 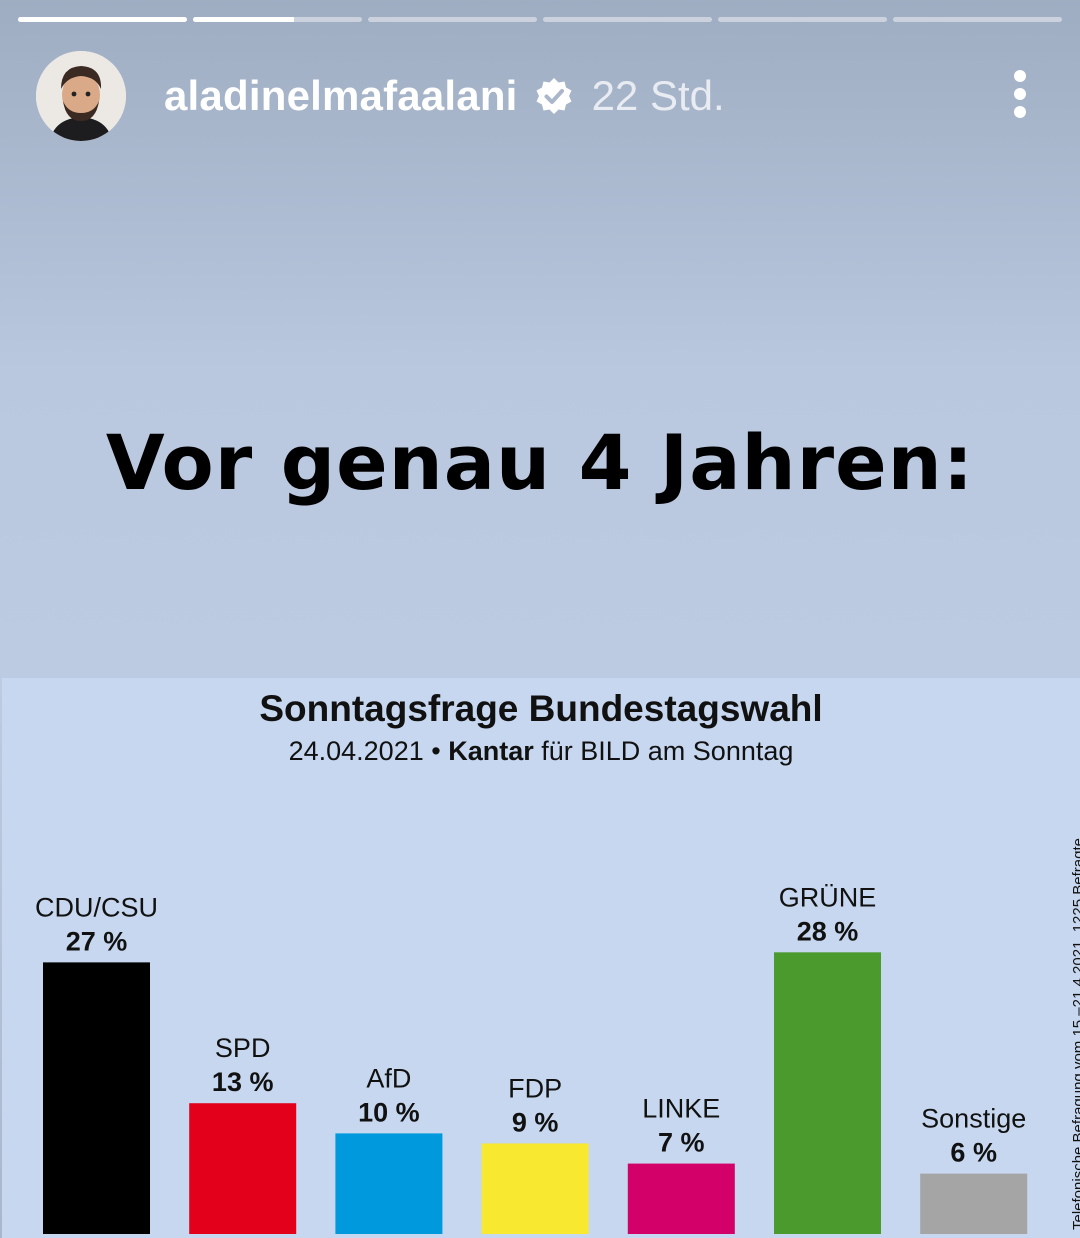 I want to click on bar-afd, so click(x=389, y=1183).